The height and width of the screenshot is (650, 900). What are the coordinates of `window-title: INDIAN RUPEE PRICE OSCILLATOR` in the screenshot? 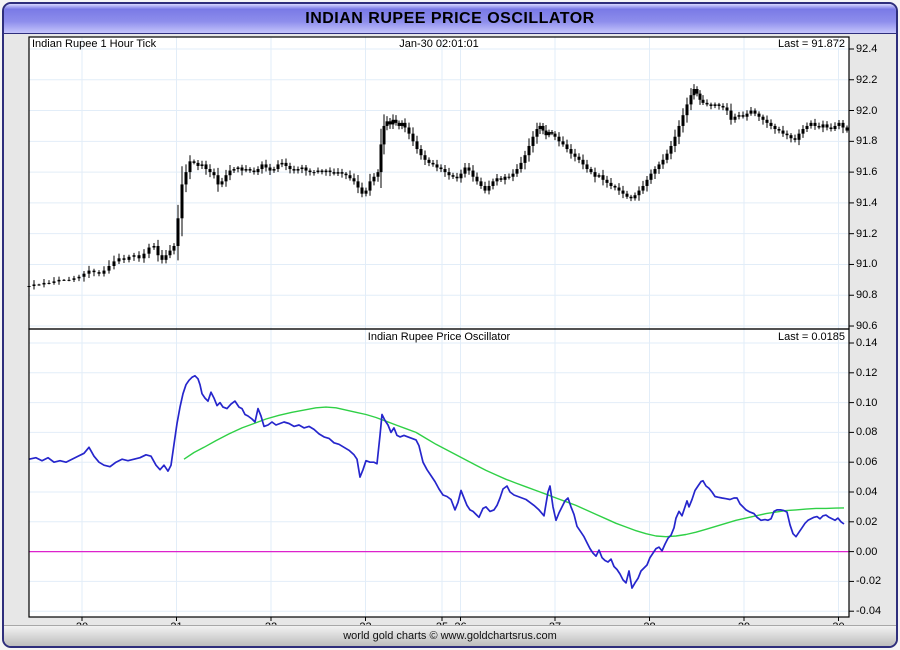 It's located at (450, 18).